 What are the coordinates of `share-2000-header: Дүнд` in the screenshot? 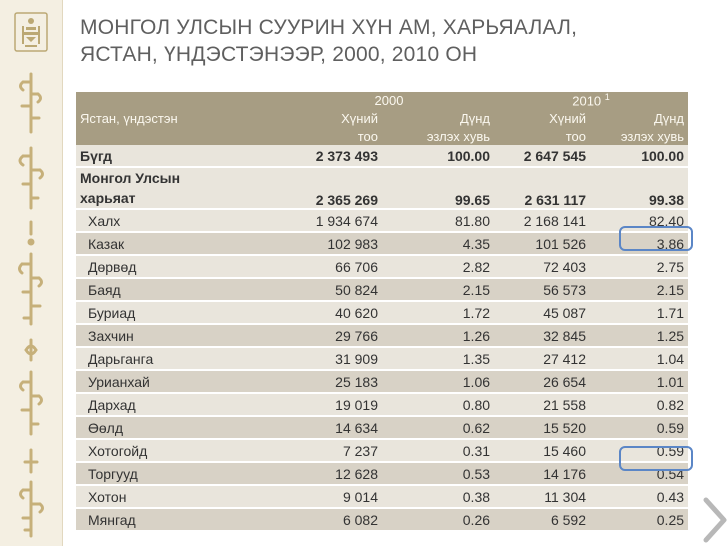 It's located at (438, 118).